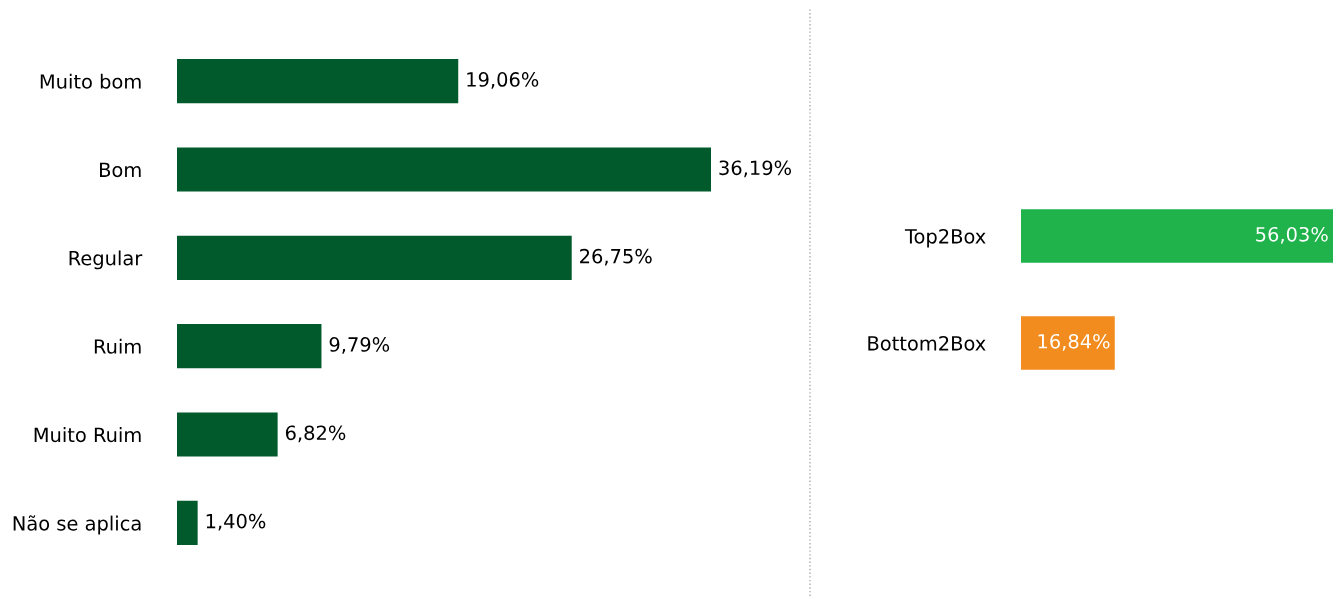 Image resolution: width=1338 pixels, height=596 pixels. Describe the element at coordinates (359, 345) in the screenshot. I see `data-label: 9,79%` at that location.